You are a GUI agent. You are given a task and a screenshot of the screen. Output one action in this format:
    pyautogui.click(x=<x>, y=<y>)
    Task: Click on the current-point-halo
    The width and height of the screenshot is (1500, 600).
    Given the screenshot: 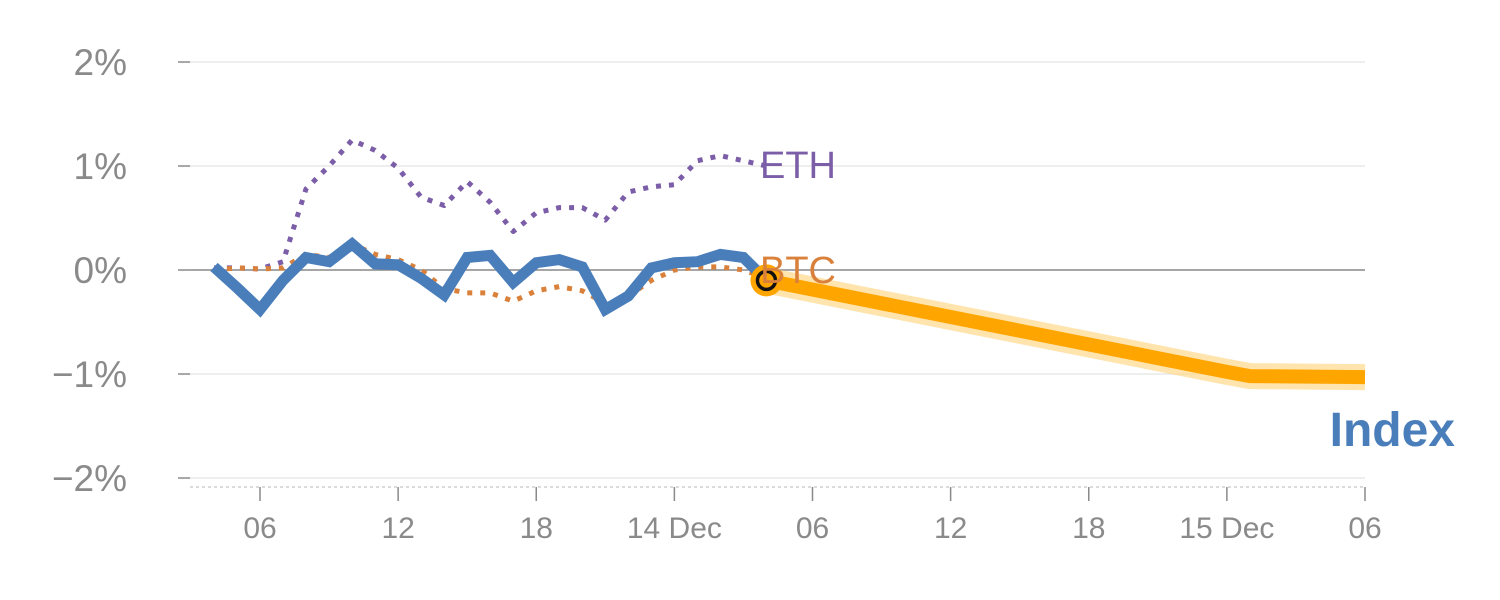 What is the action you would take?
    pyautogui.click(x=766, y=280)
    